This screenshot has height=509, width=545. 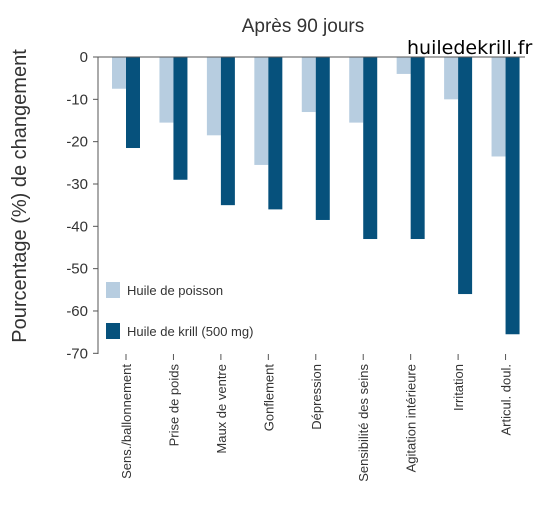 I want to click on chart-title: Après 90 jours, so click(x=303, y=26).